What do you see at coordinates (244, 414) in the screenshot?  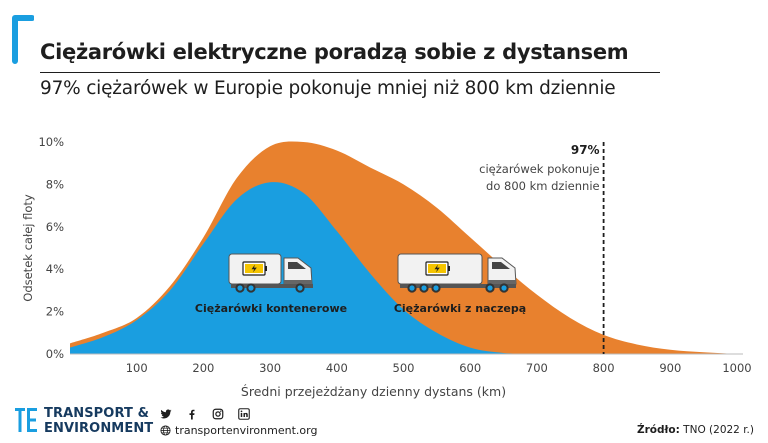 I see `linkedin-icon` at bounding box center [244, 414].